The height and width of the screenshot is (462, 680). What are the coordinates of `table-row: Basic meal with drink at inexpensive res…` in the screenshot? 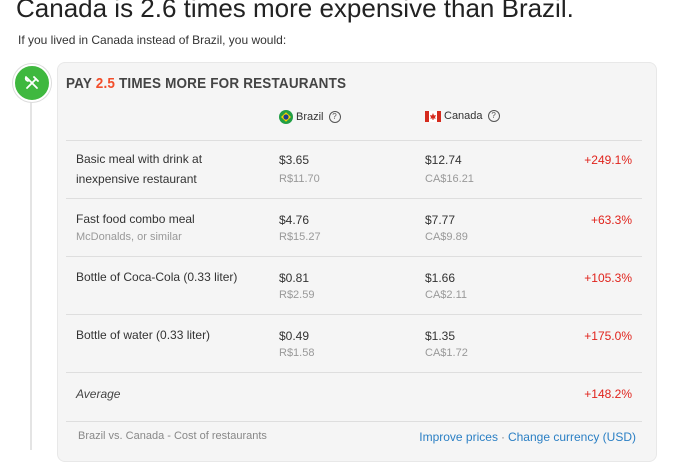 It's located at (354, 169).